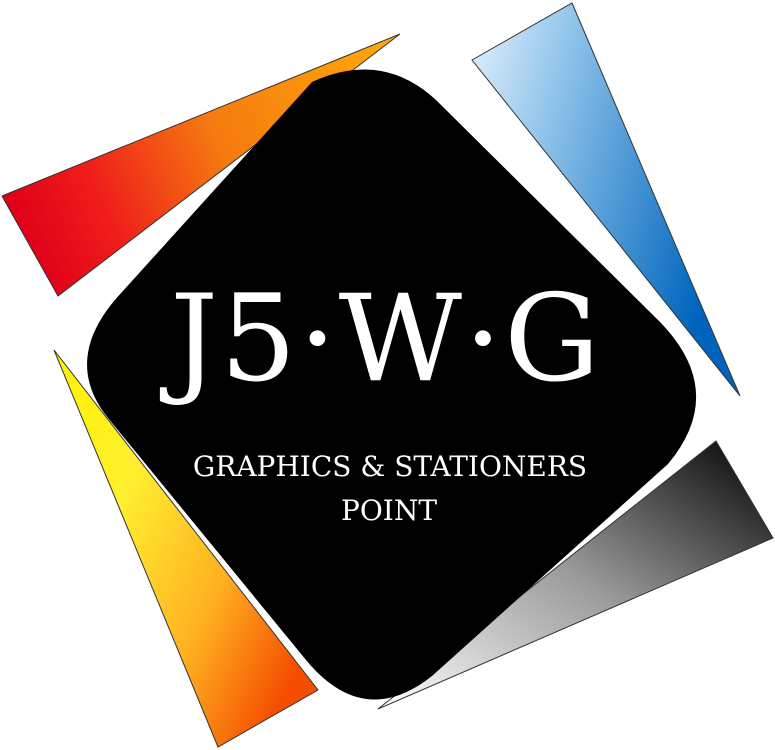 The image size is (775, 750). Describe the element at coordinates (389, 510) in the screenshot. I see `tagline-line-2: POINT` at that location.